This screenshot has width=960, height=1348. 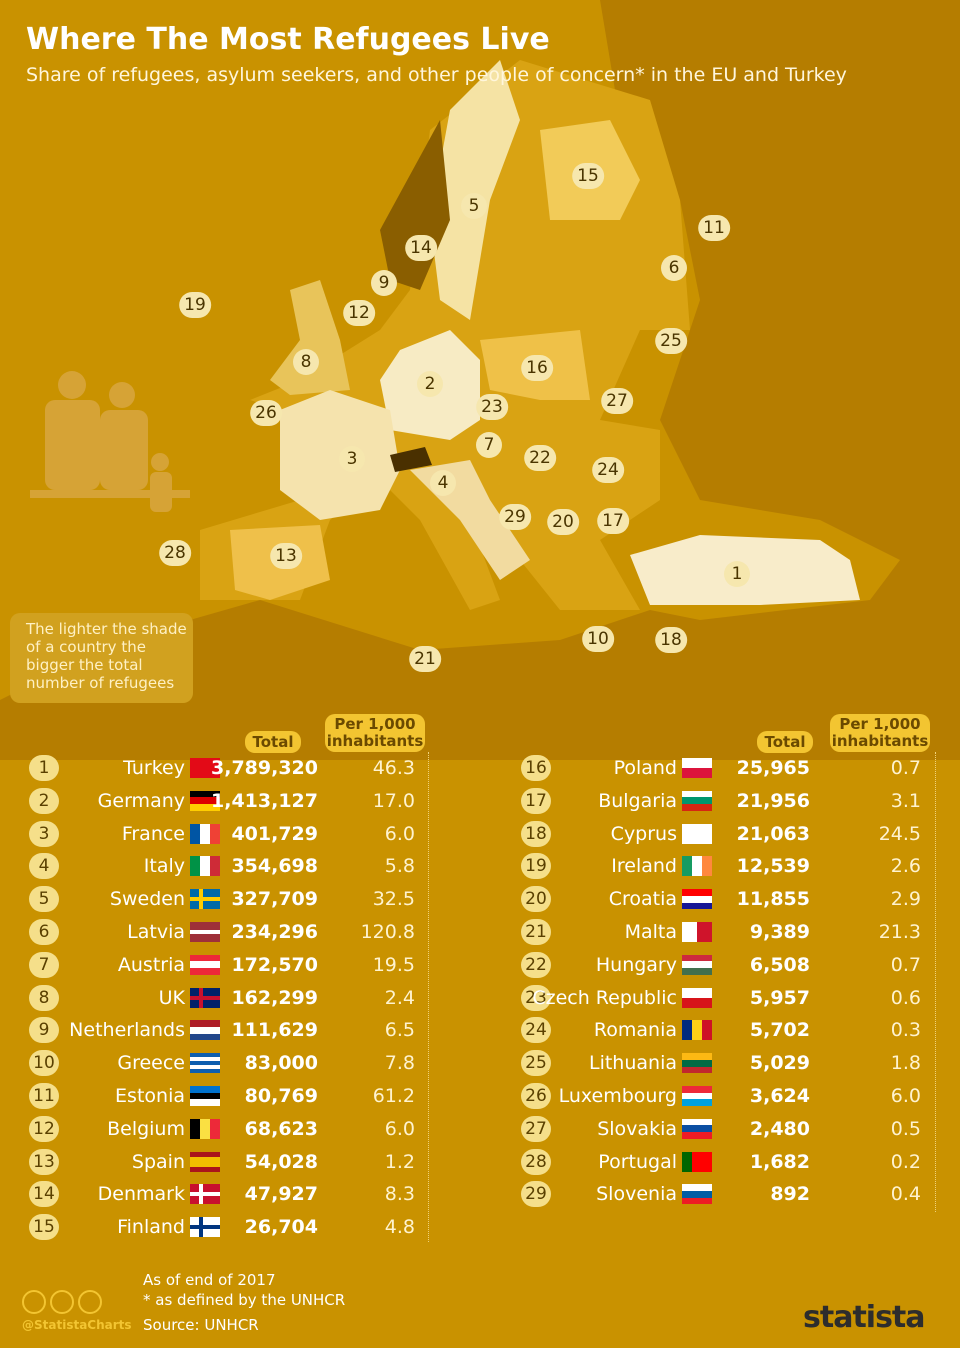 What do you see at coordinates (613, 521) in the screenshot?
I see `map-badge: 17` at bounding box center [613, 521].